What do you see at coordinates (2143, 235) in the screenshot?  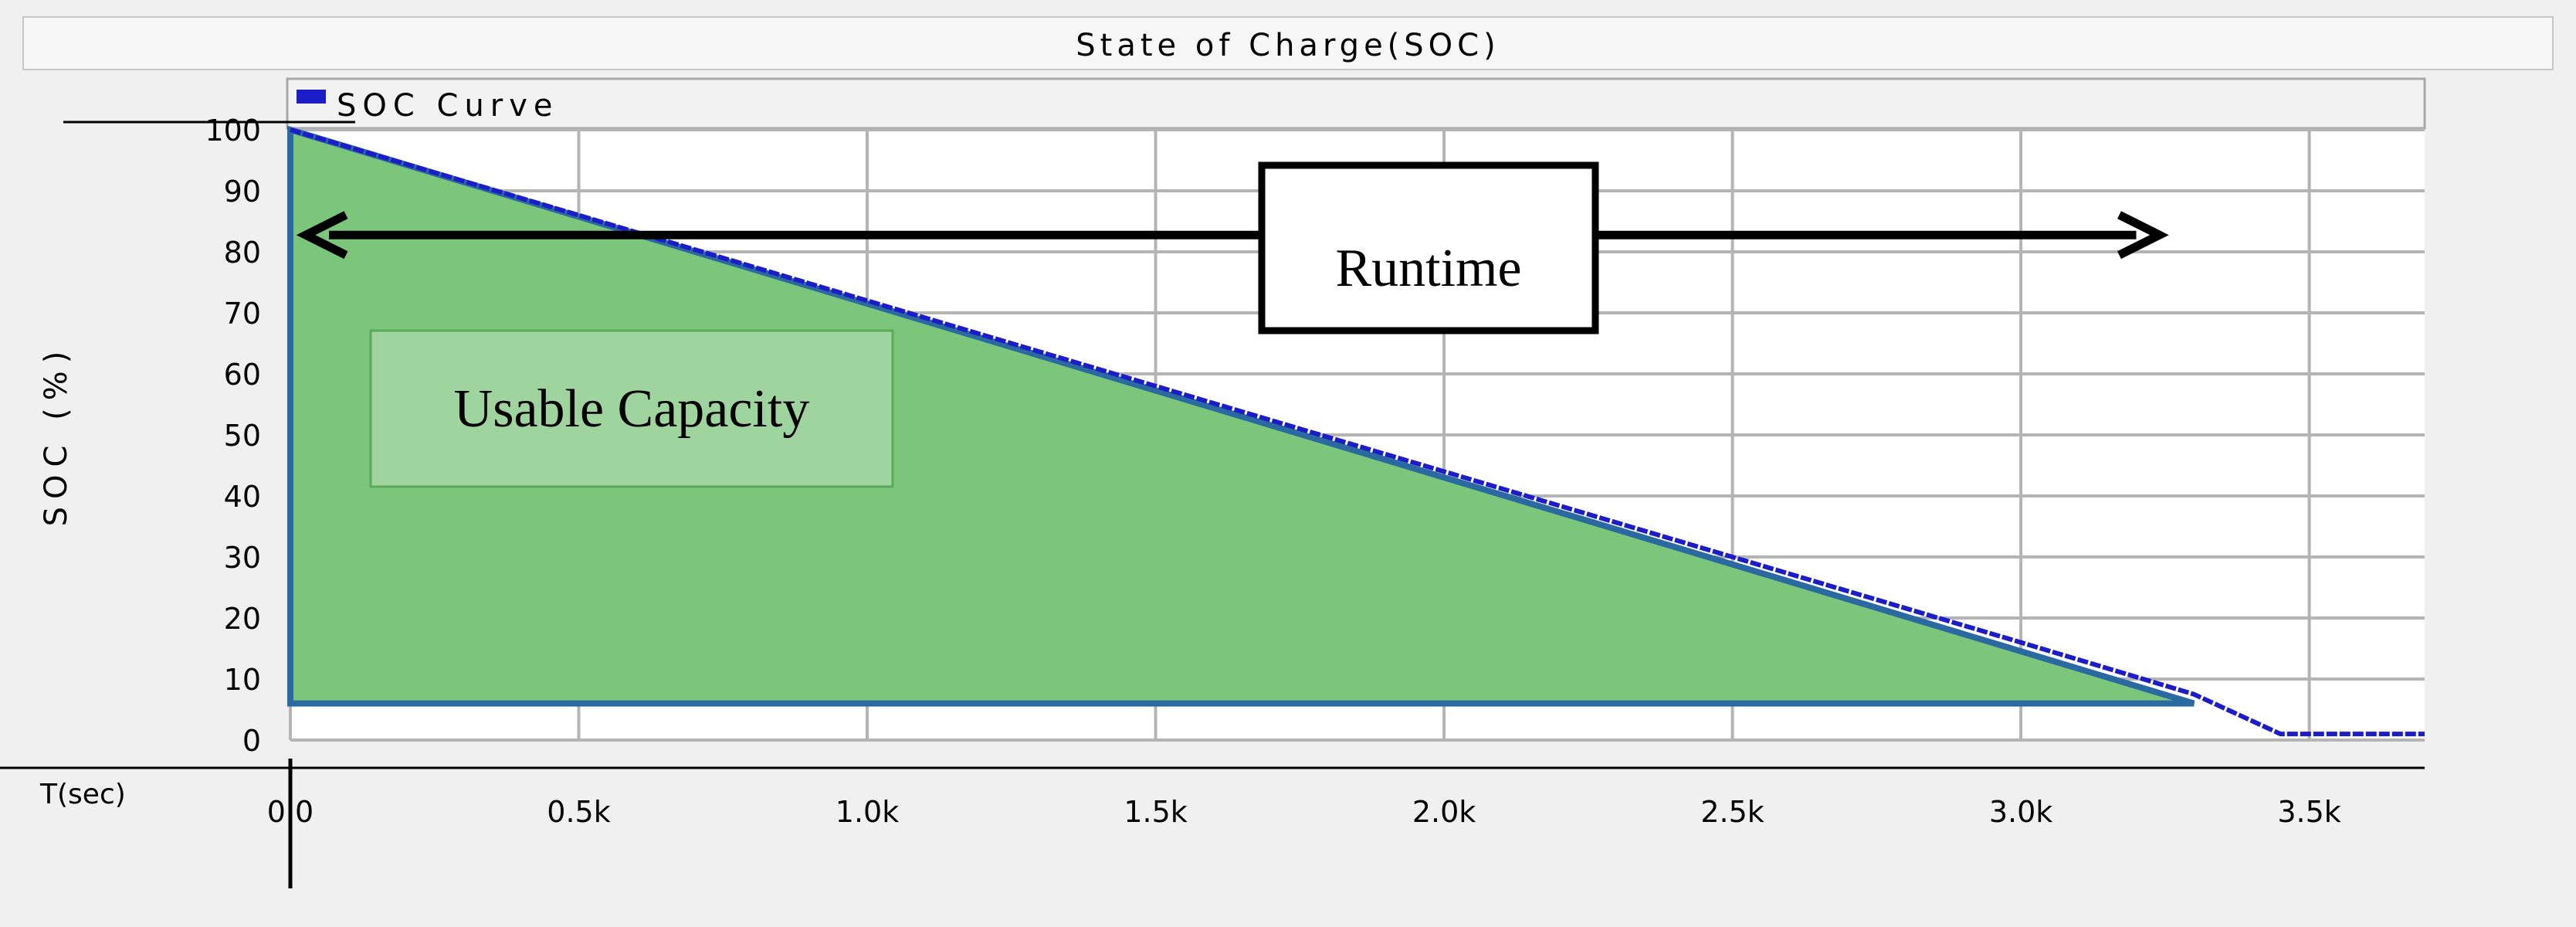 I see `runtime-arrowhead-right` at bounding box center [2143, 235].